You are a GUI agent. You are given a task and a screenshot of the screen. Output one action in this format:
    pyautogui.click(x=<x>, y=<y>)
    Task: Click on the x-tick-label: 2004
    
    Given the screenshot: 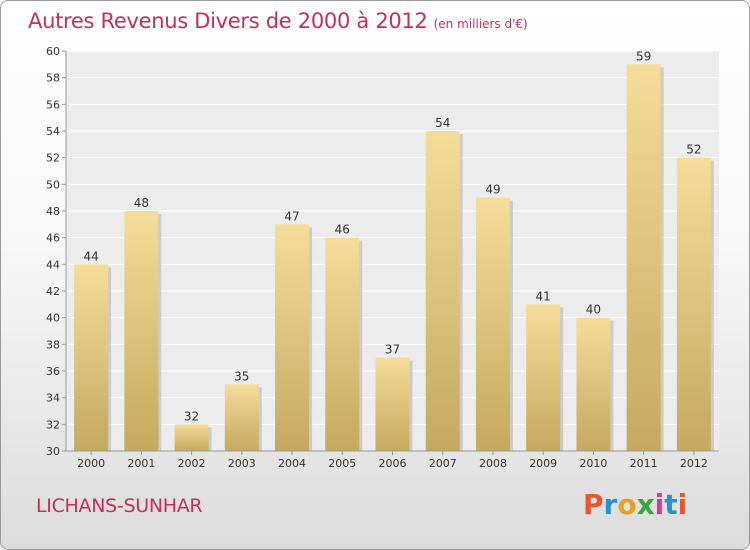 What is the action you would take?
    pyautogui.click(x=292, y=463)
    